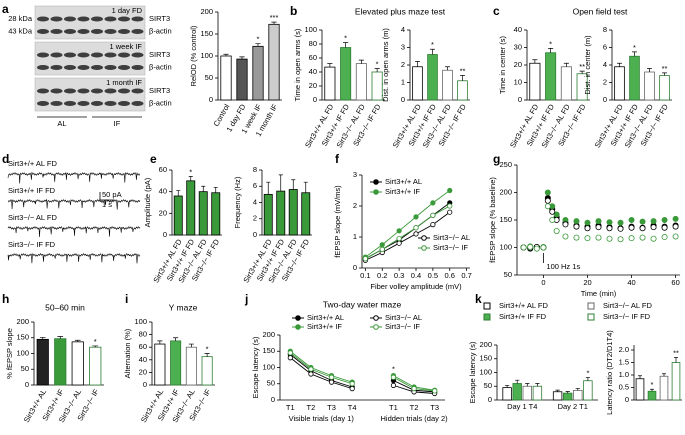  I want to click on mw-label: 28 kDa, so click(20, 18).